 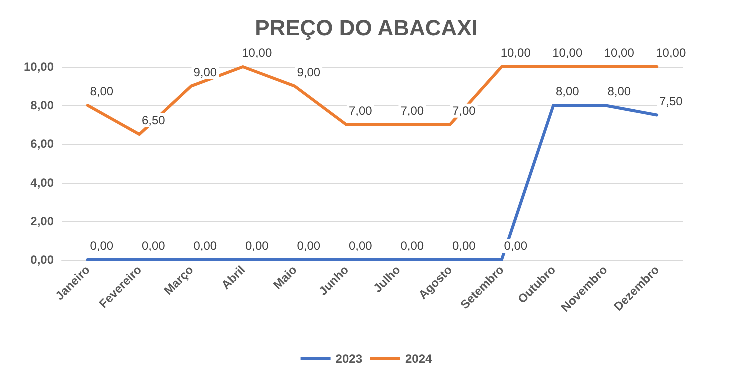 What do you see at coordinates (154, 121) in the screenshot?
I see `data-label: 6,50` at bounding box center [154, 121].